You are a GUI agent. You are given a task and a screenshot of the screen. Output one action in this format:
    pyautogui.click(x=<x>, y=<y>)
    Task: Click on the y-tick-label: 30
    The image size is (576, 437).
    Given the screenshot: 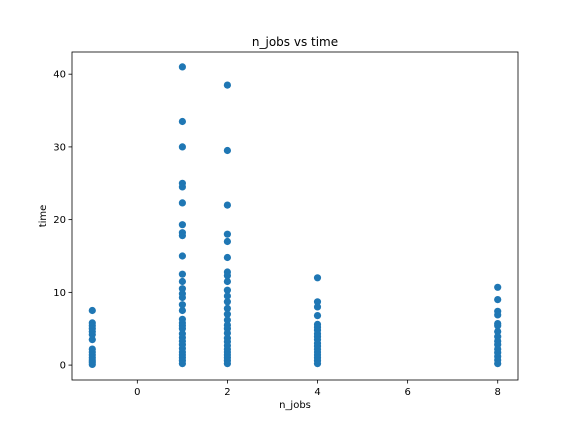 What is the action you would take?
    pyautogui.click(x=59, y=147)
    